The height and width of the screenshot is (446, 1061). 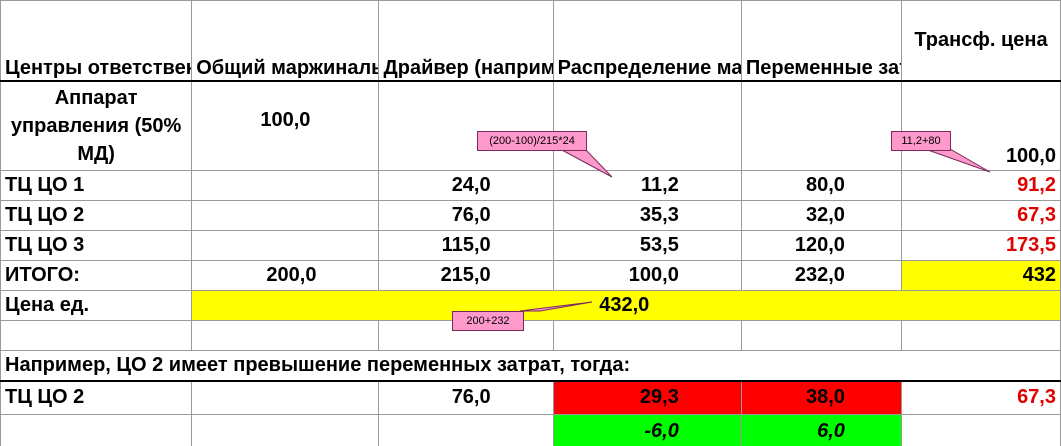 I want to click on difference-row: -6,0 6,0, so click(x=530, y=430).